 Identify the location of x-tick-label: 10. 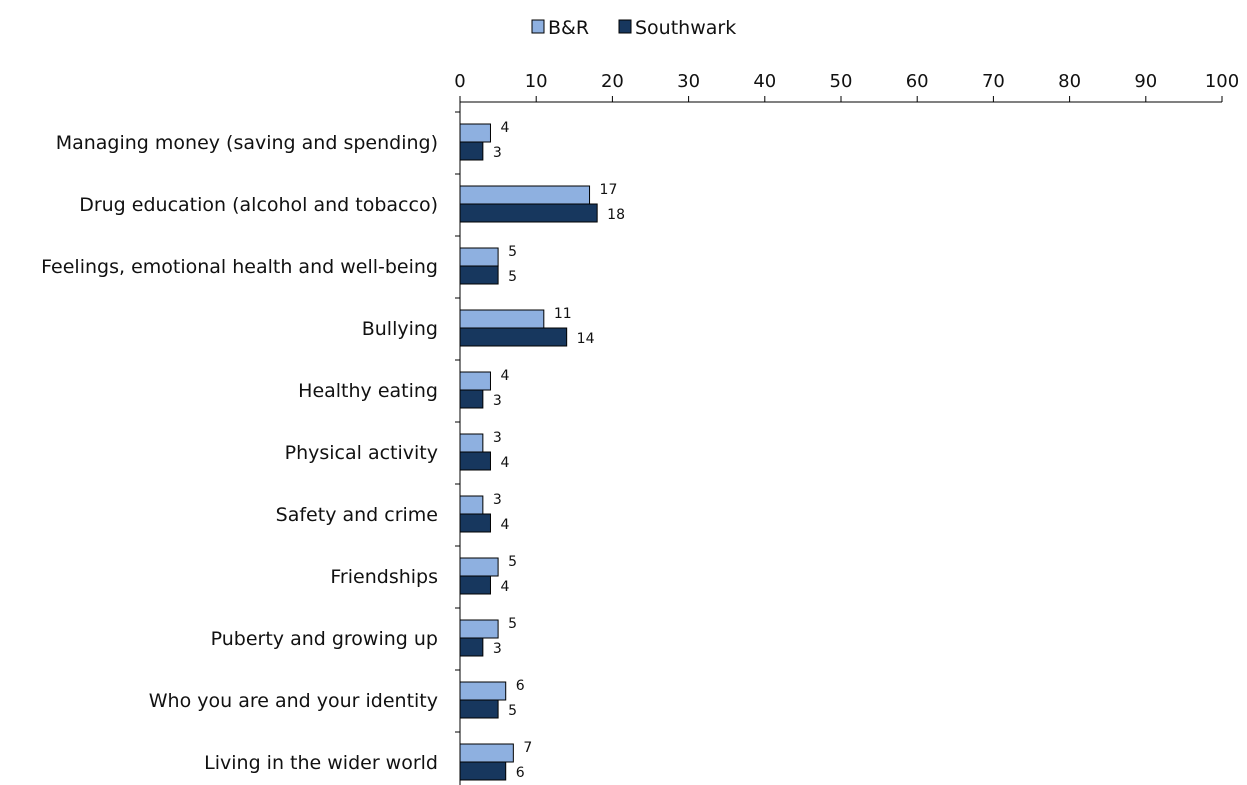
(536, 81).